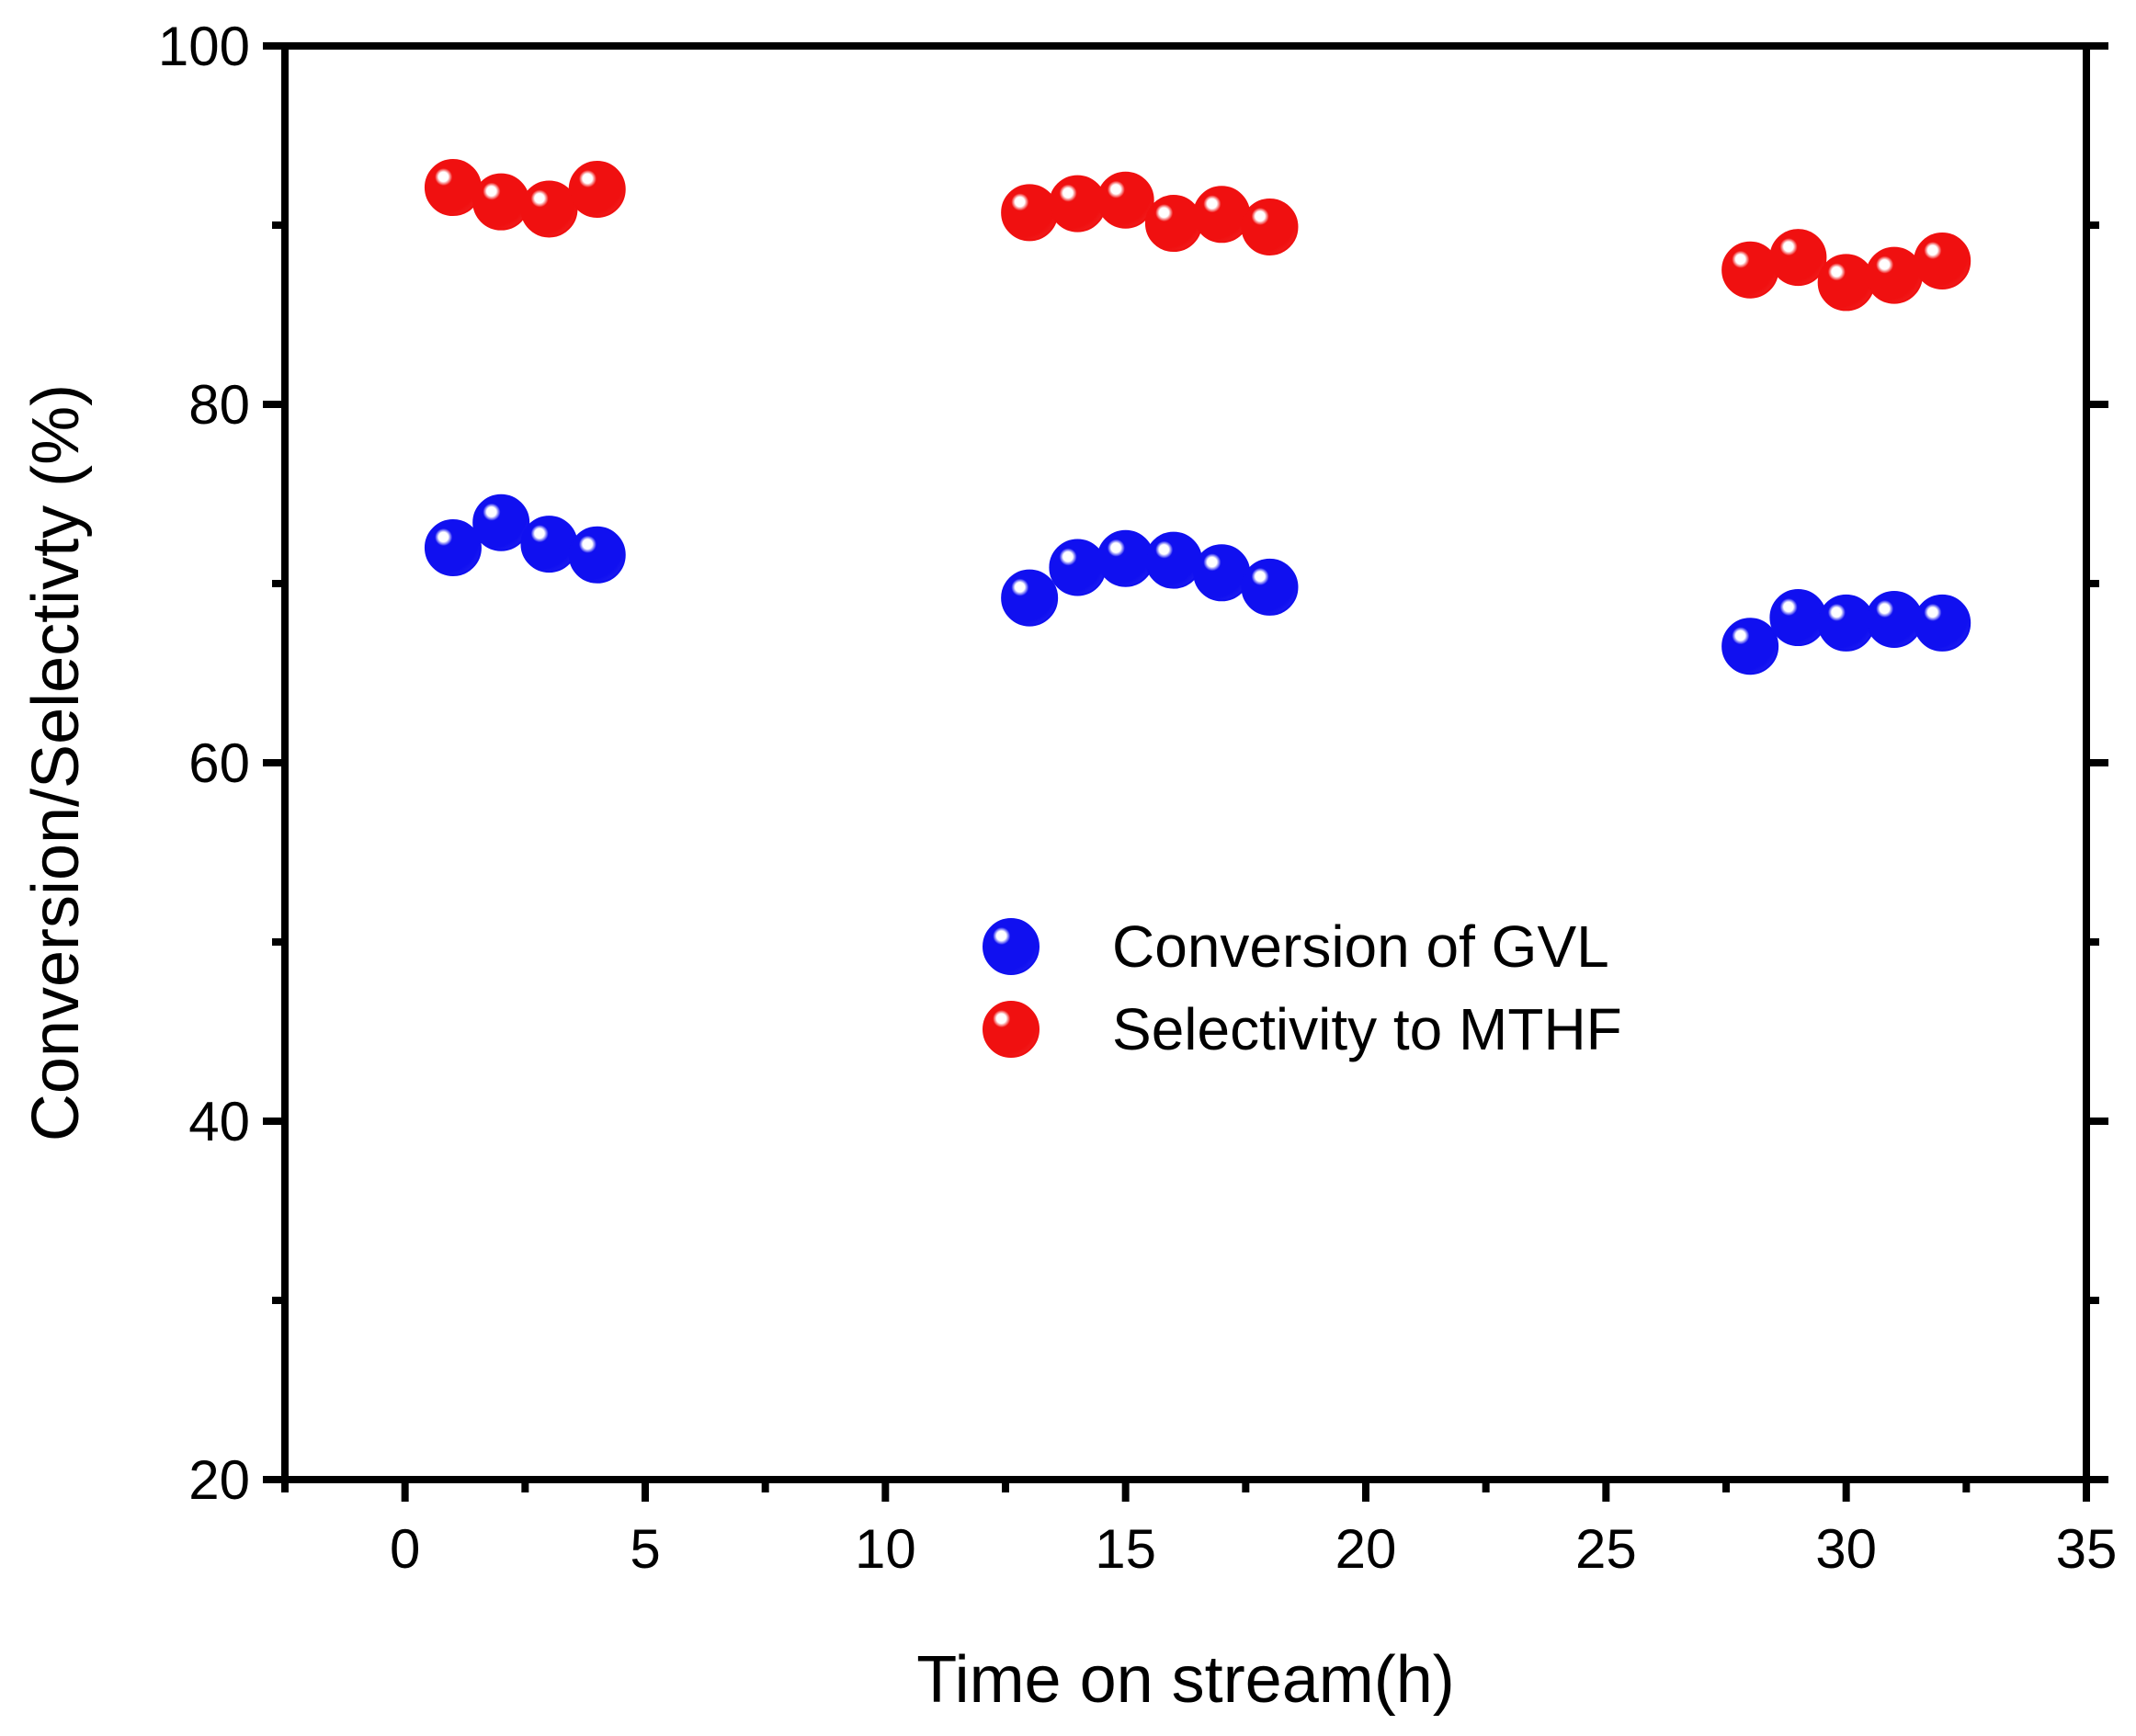  I want to click on y-tick-label: 20, so click(219, 1480).